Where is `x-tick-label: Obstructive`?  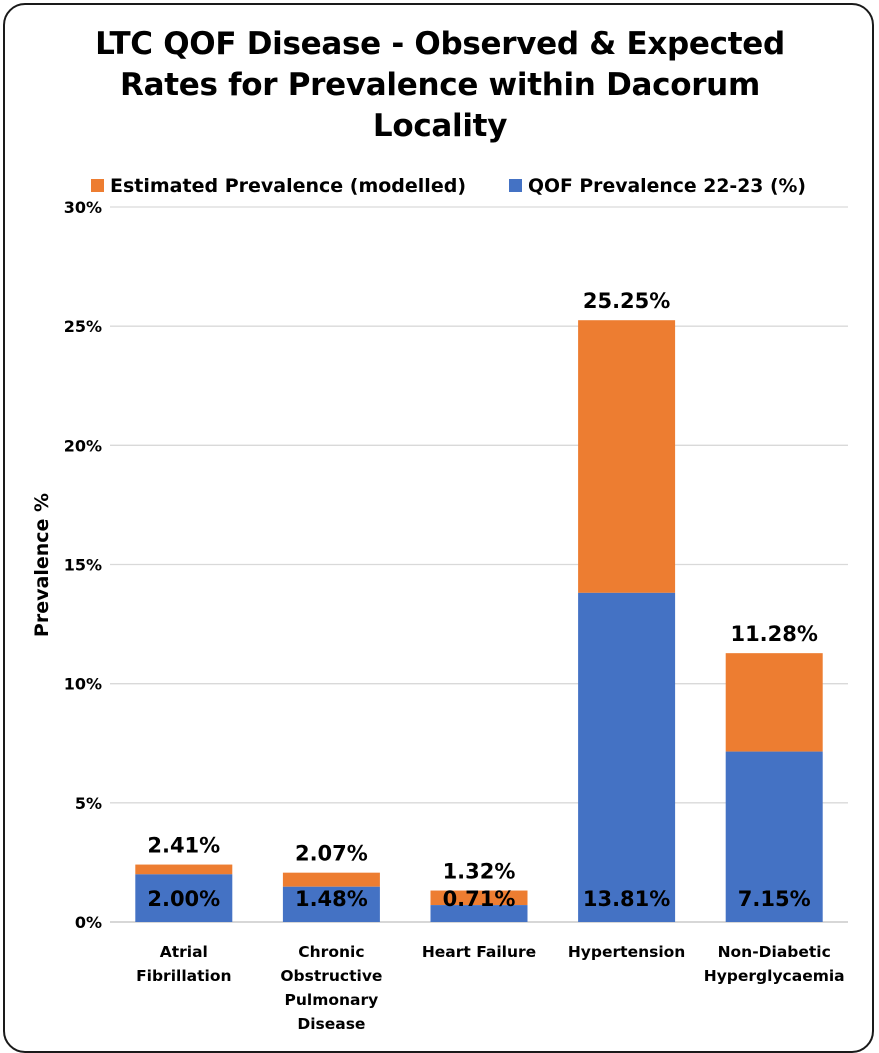 x-tick-label: Obstructive is located at coordinates (331, 976).